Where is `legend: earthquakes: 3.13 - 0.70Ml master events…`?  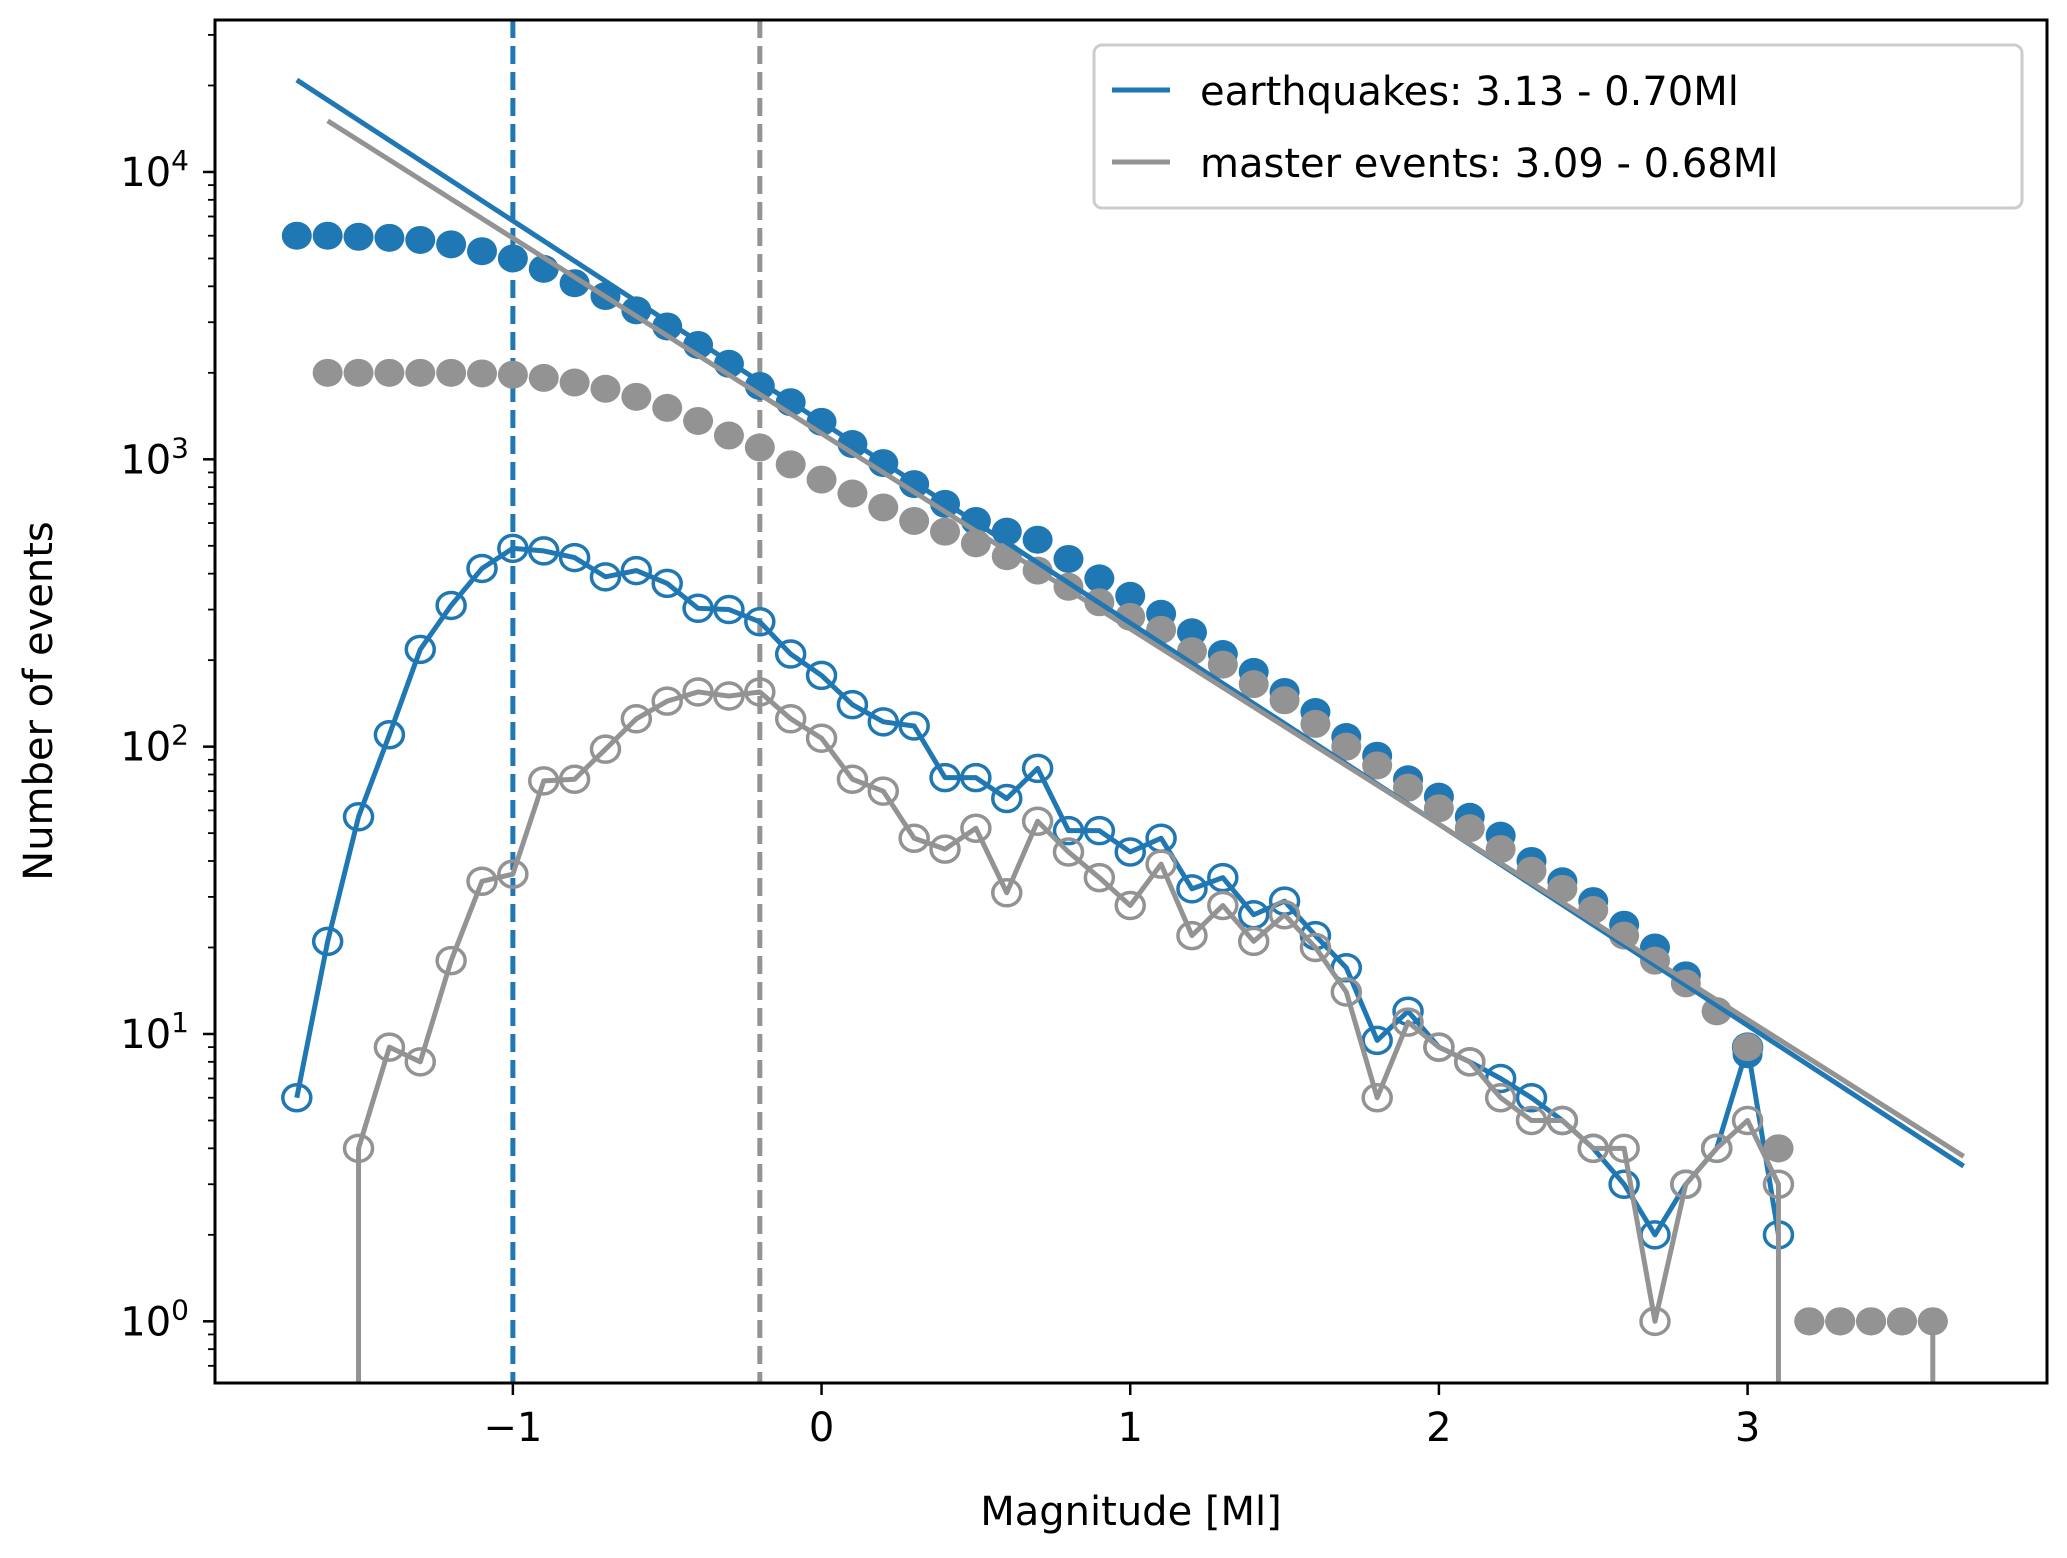
legend: earthquakes: 3.13 - 0.70Ml master events… is located at coordinates (1558, 126).